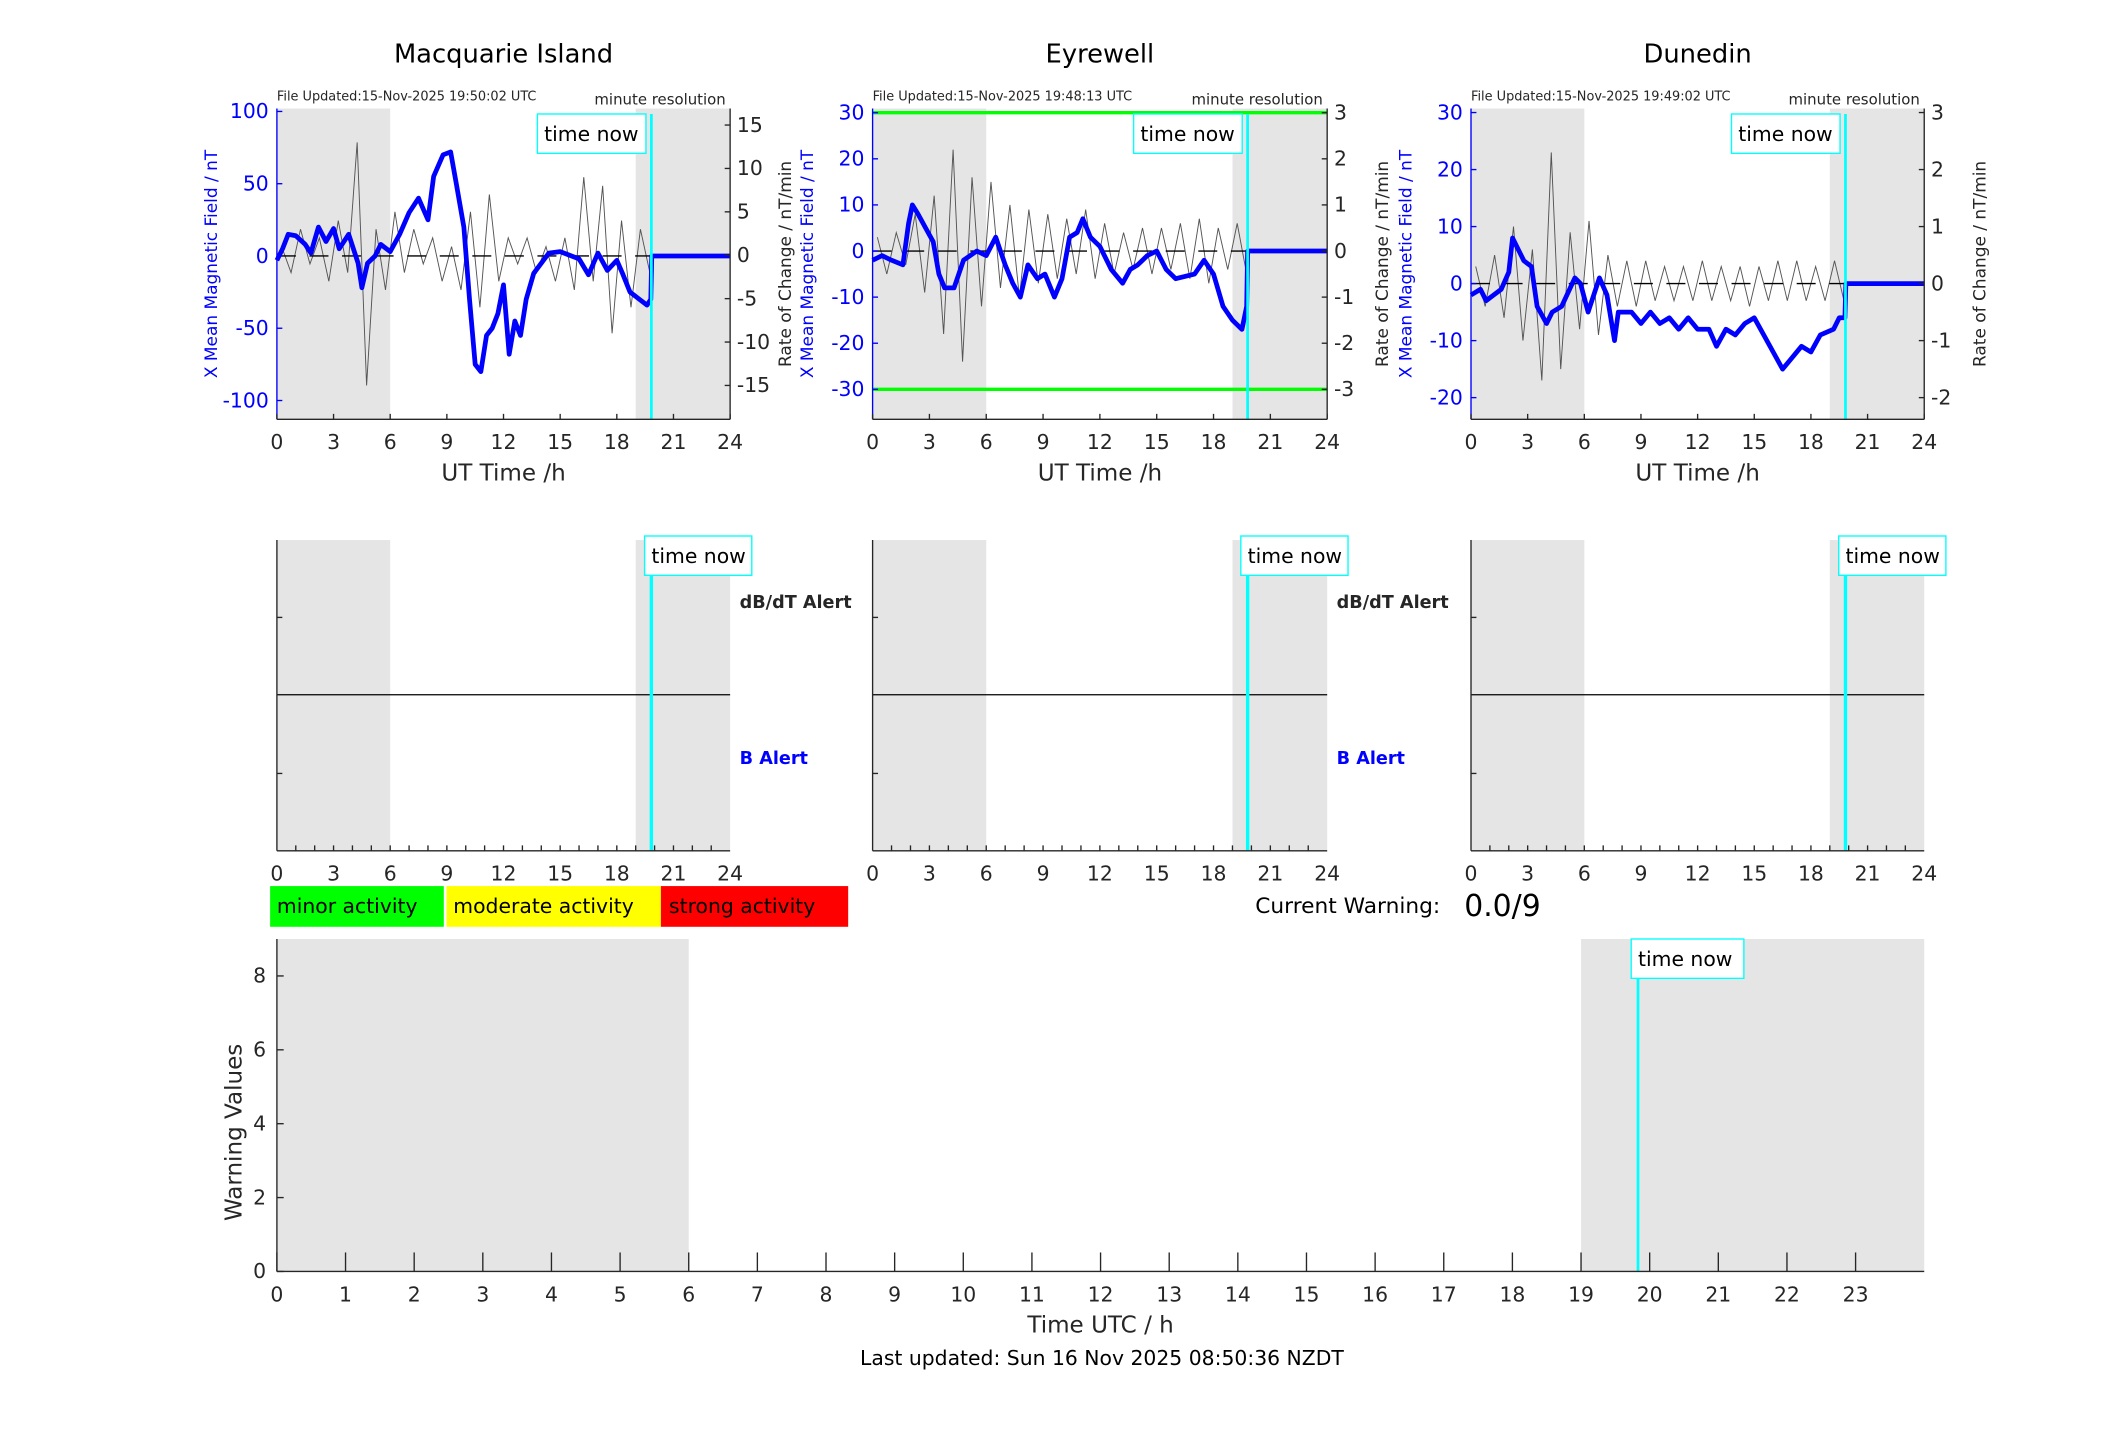 This screenshot has height=1437, width=2117. I want to click on x-tick-label: 17, so click(1444, 1294).